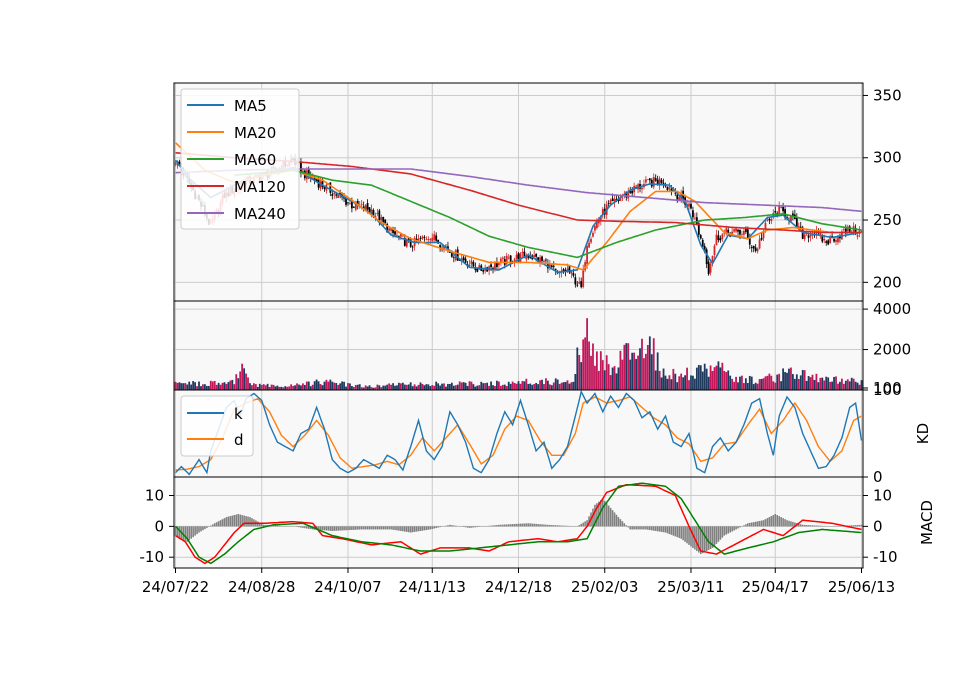  I want to click on kd-y-axis-label: KD, so click(923, 433).